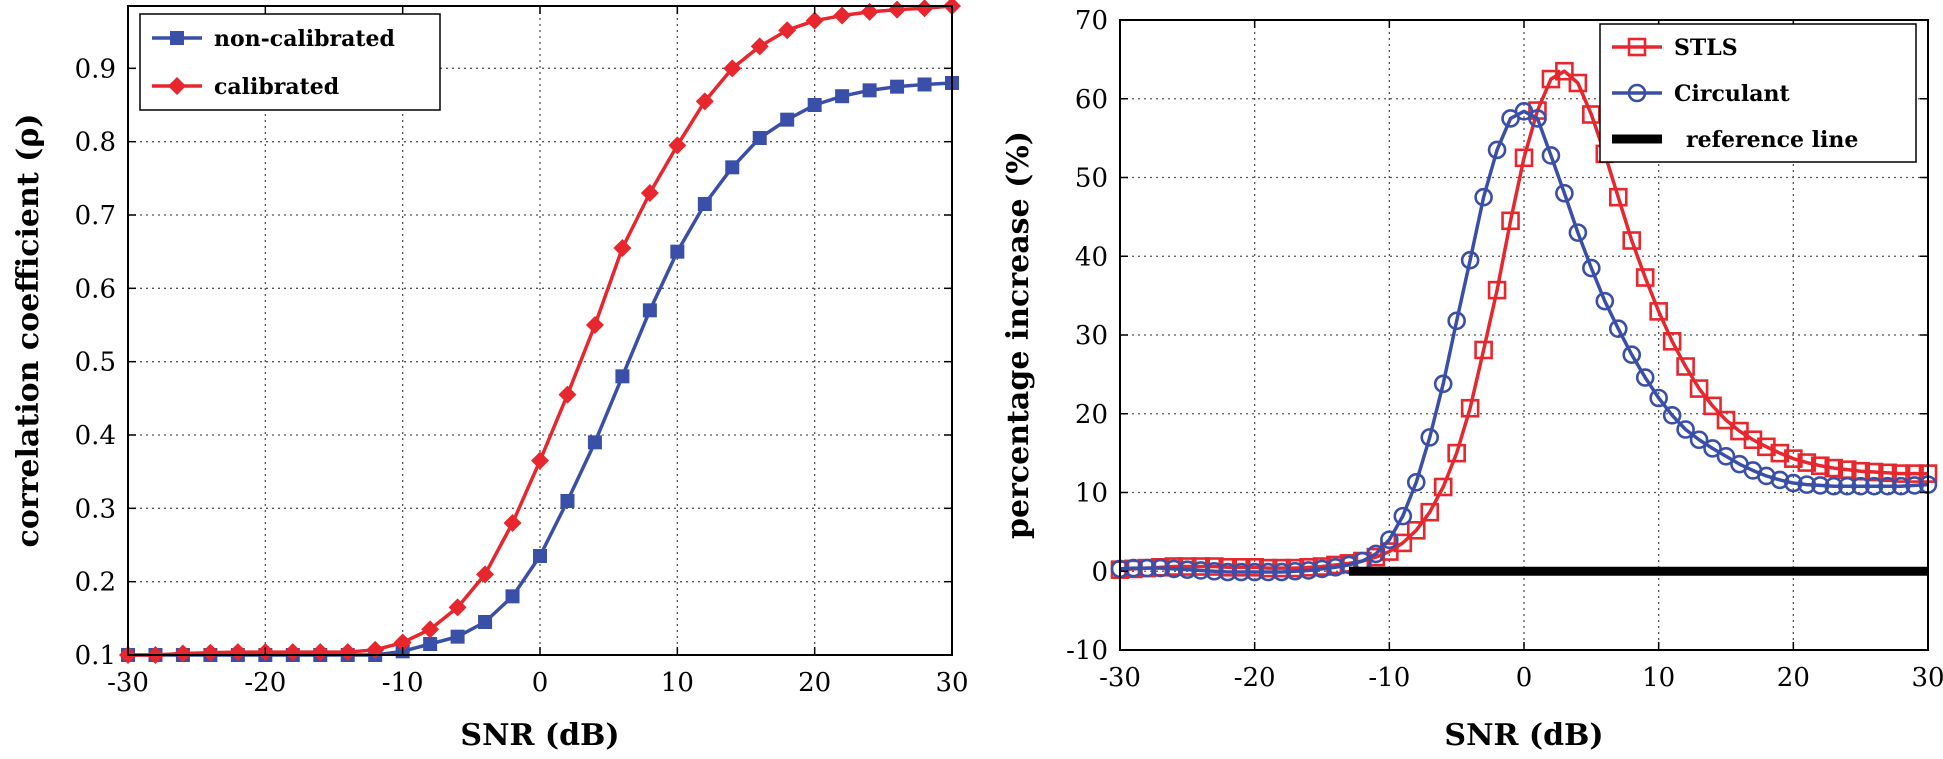 The height and width of the screenshot is (759, 1943). I want to click on y-tick-label: 0.5, so click(95, 363).